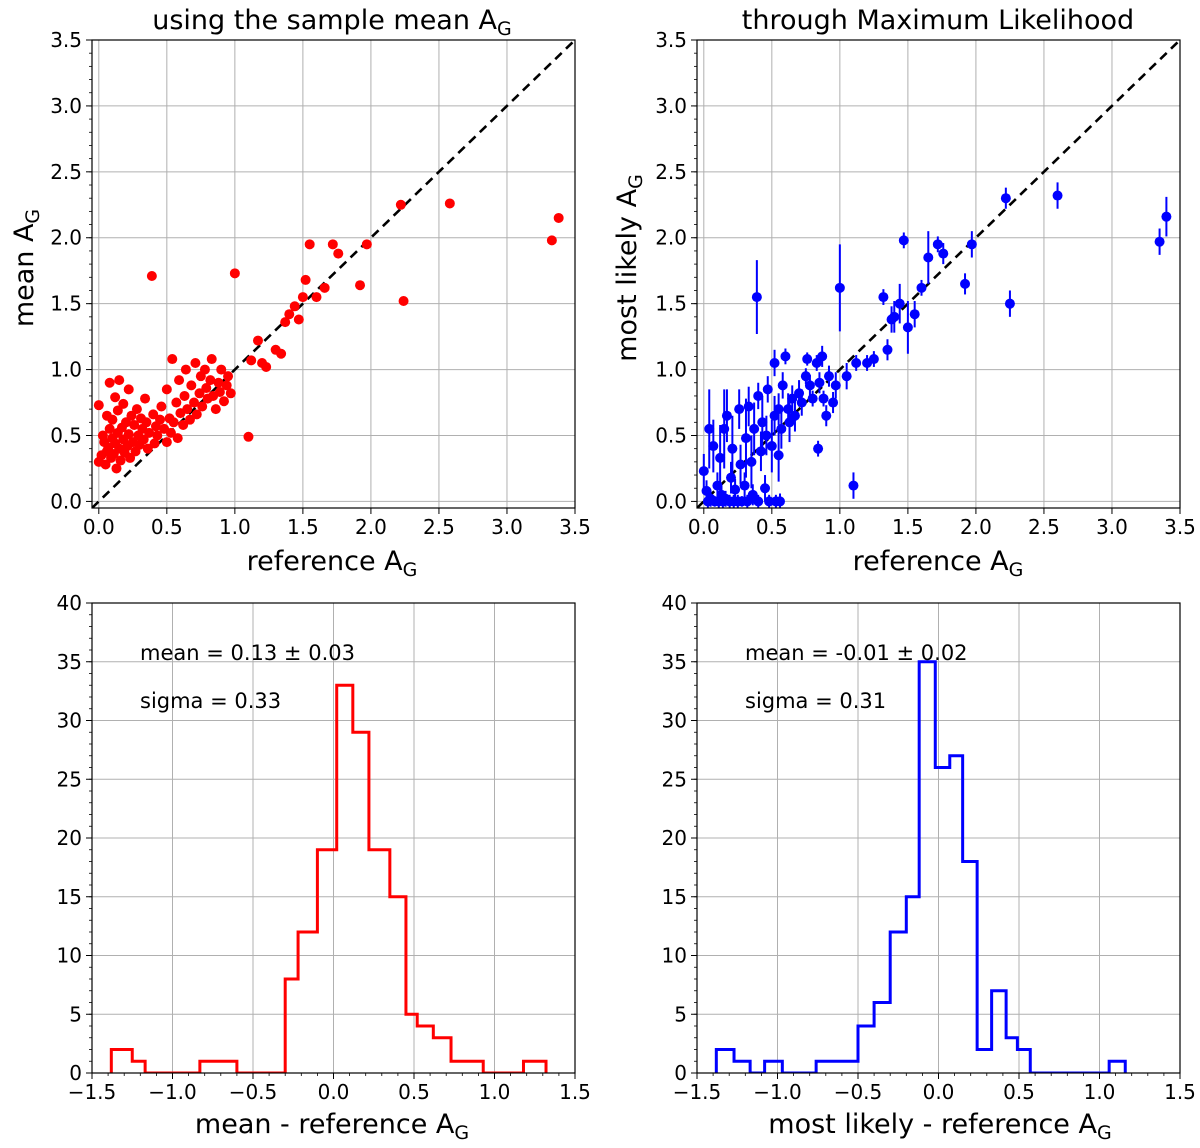 The image size is (1200, 1148). Describe the element at coordinates (328, 878) in the screenshot. I see `data-layer` at that location.